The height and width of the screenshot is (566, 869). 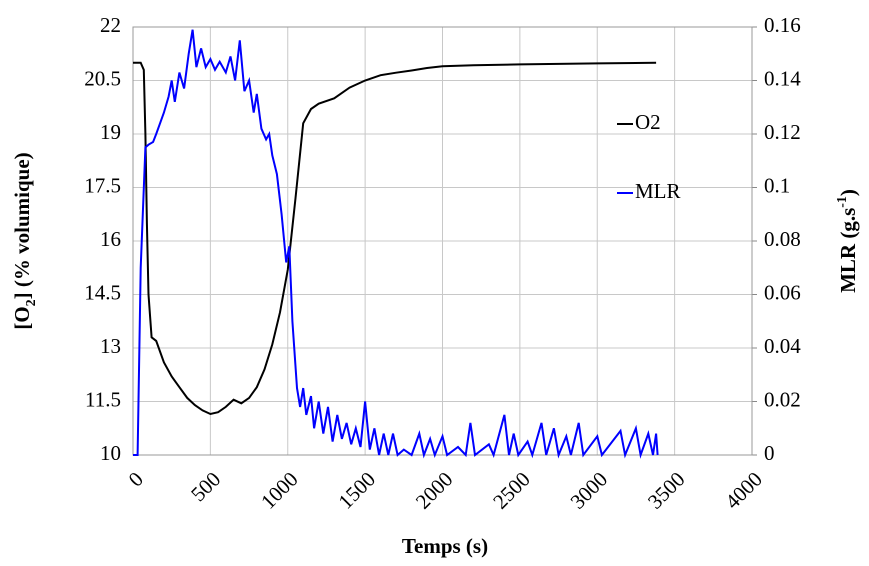 What do you see at coordinates (782, 292) in the screenshot?
I see `y2-tick-label: 0.06` at bounding box center [782, 292].